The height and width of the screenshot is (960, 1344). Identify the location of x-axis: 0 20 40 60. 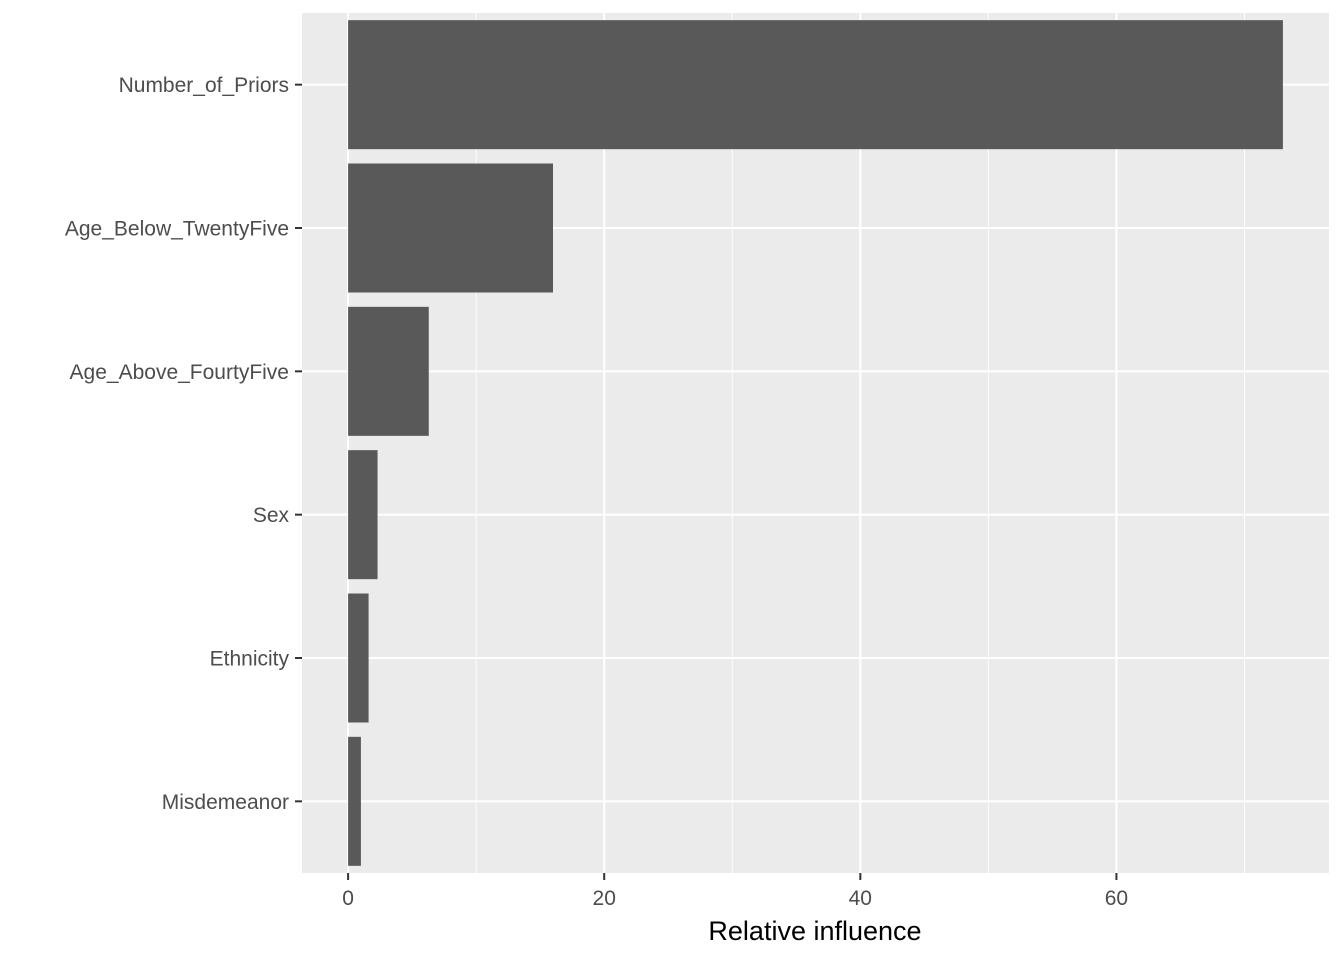
(735, 891).